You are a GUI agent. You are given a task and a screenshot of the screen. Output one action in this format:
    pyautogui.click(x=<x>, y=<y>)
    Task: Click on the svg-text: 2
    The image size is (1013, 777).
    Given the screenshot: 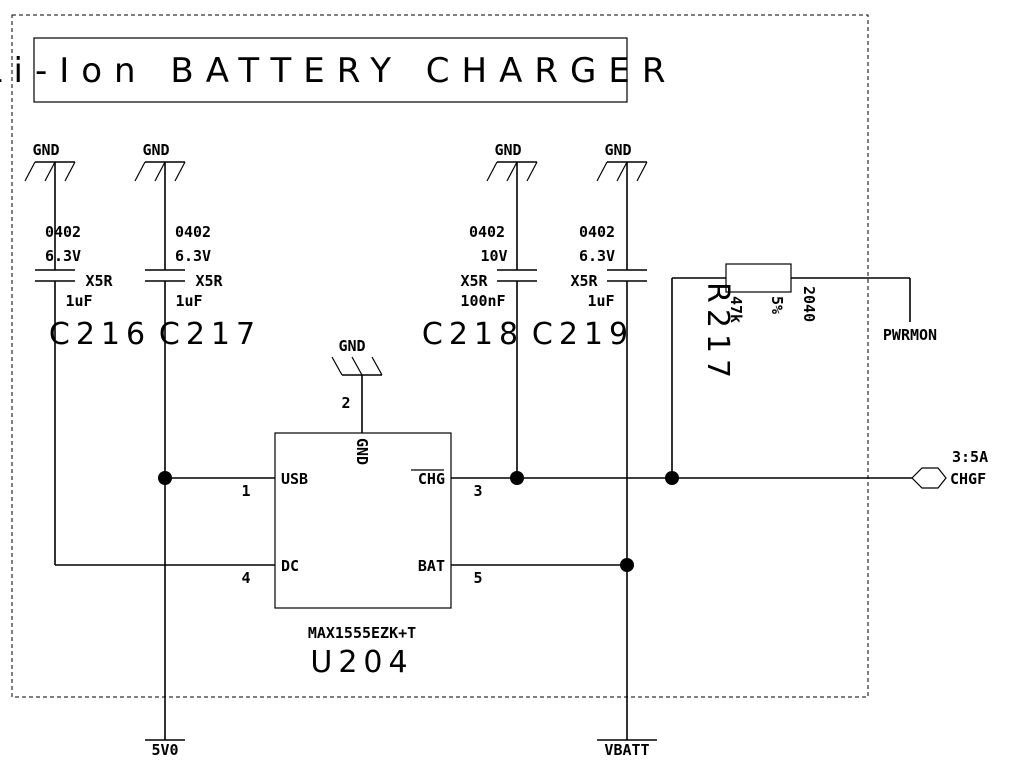 What is the action you would take?
    pyautogui.click(x=345, y=403)
    